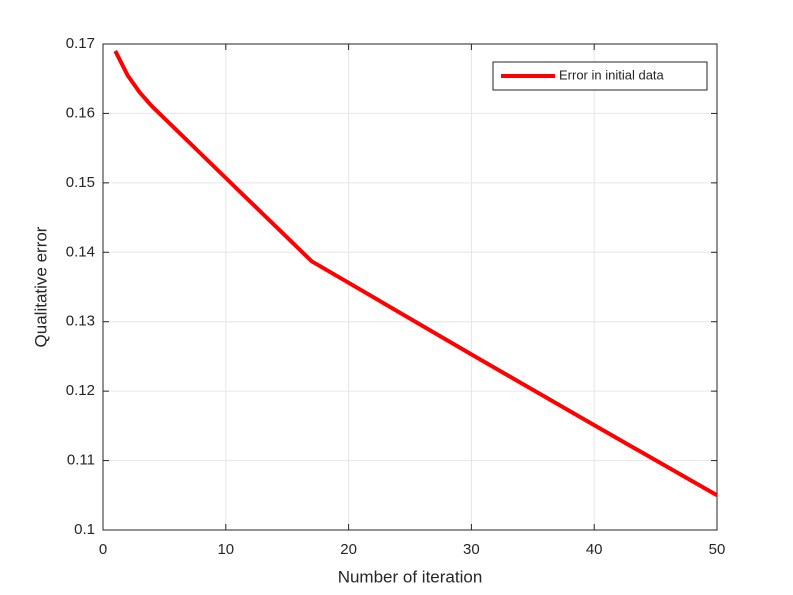 Image resolution: width=793 pixels, height=595 pixels. Describe the element at coordinates (81, 460) in the screenshot. I see `y-tick-label: 0.11` at that location.